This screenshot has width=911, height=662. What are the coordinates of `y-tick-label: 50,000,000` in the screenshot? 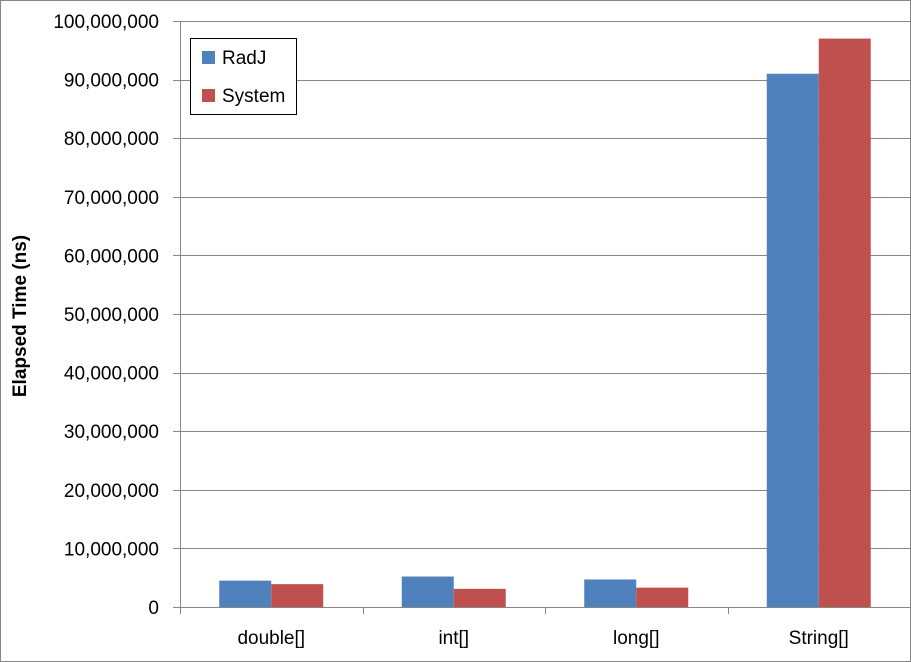 It's located at (111, 315).